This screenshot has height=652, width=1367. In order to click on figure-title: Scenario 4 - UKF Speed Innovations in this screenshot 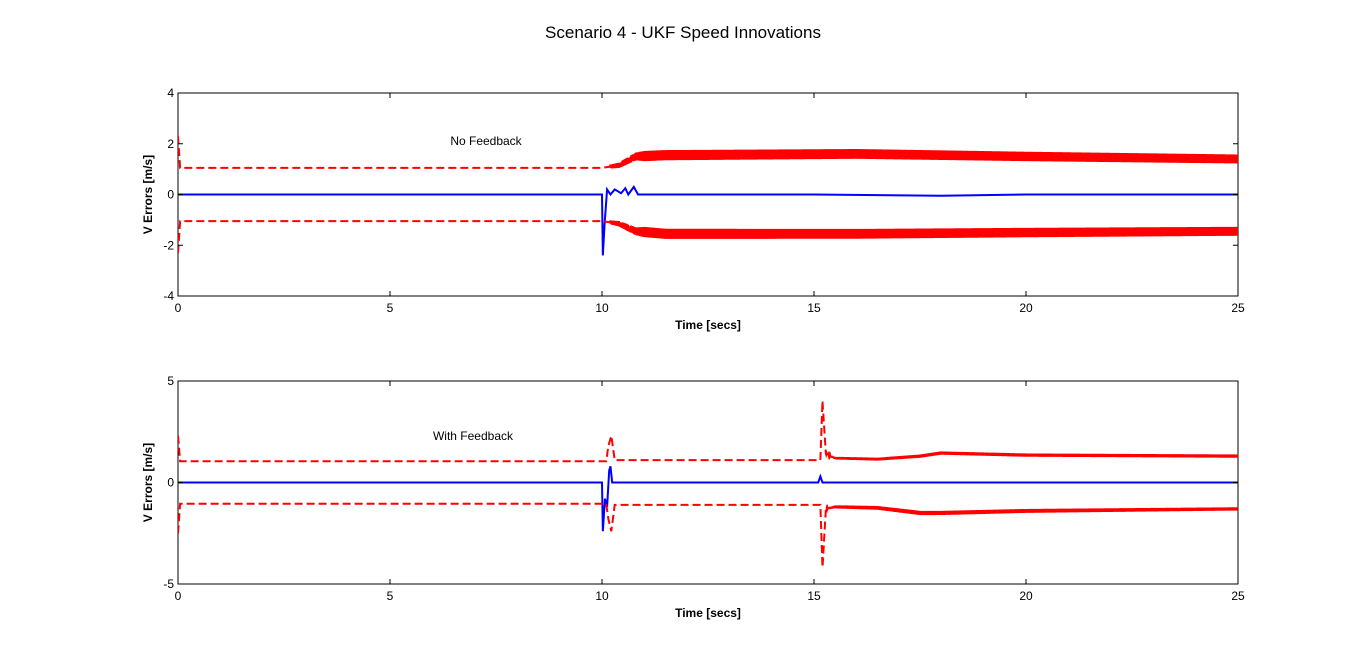, I will do `click(683, 32)`.